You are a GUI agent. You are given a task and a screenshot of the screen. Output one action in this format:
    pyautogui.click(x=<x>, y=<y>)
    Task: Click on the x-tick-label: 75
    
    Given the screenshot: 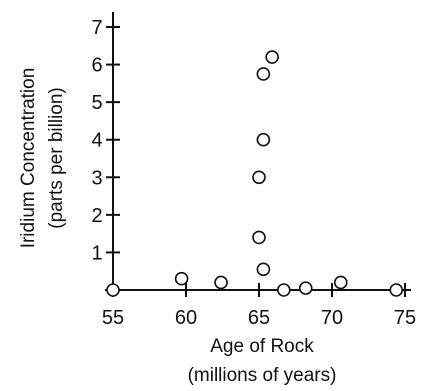 What is the action you would take?
    pyautogui.click(x=405, y=318)
    